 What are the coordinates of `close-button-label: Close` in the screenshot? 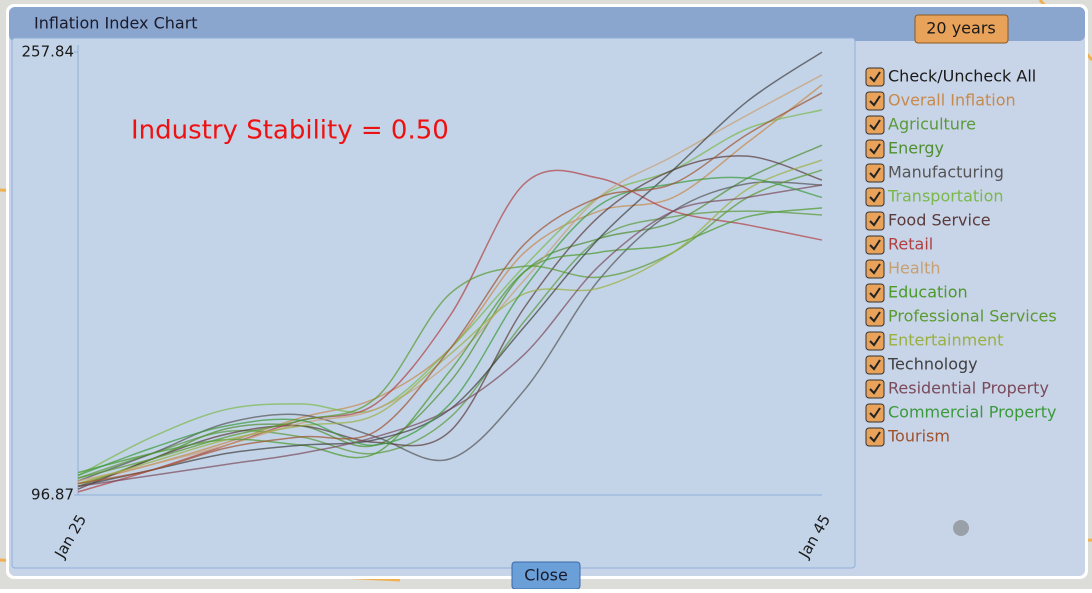 It's located at (546, 575).